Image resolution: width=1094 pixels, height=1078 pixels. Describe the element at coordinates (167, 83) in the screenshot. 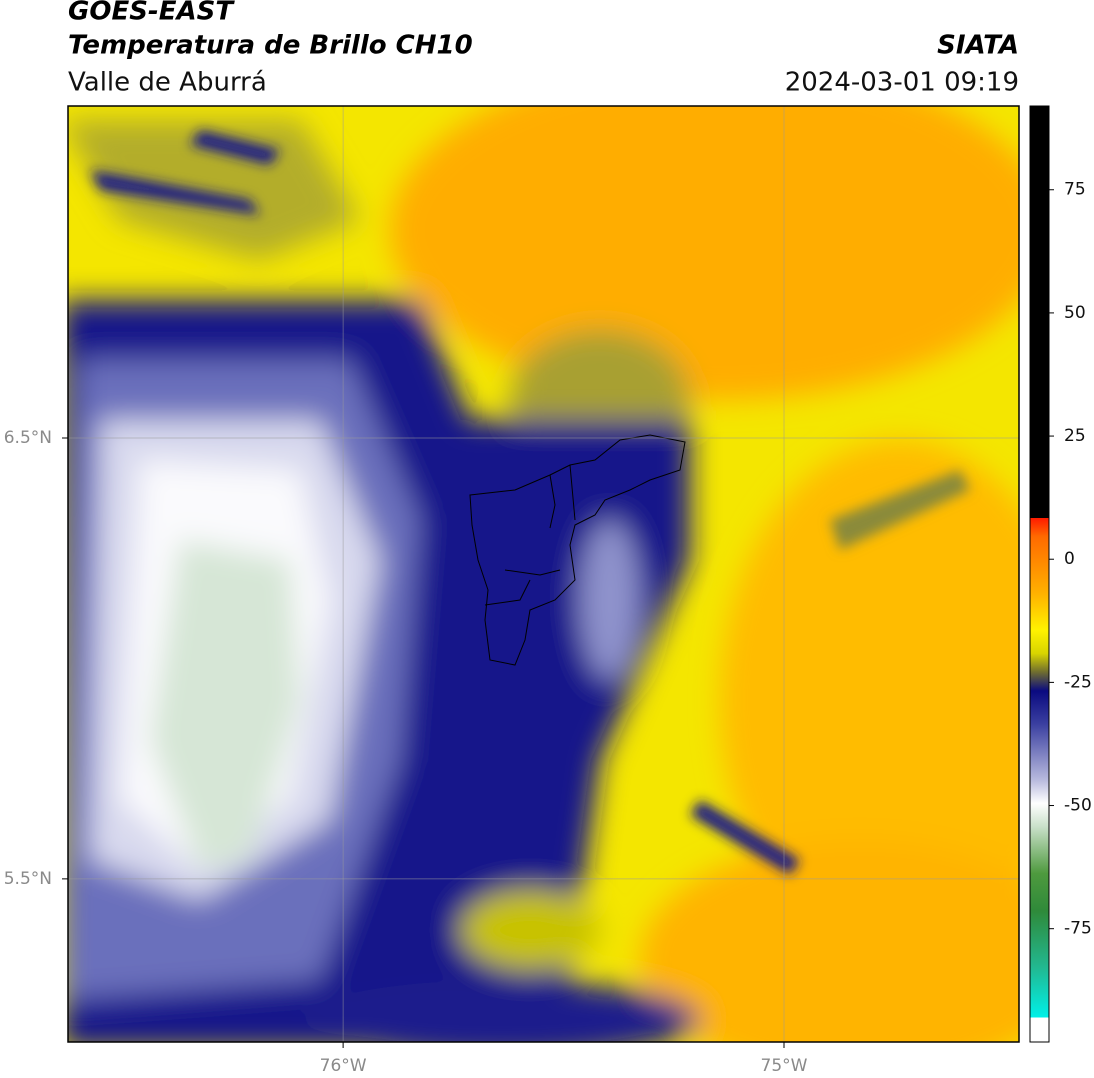

I see `region: Valle de Aburrá` at that location.